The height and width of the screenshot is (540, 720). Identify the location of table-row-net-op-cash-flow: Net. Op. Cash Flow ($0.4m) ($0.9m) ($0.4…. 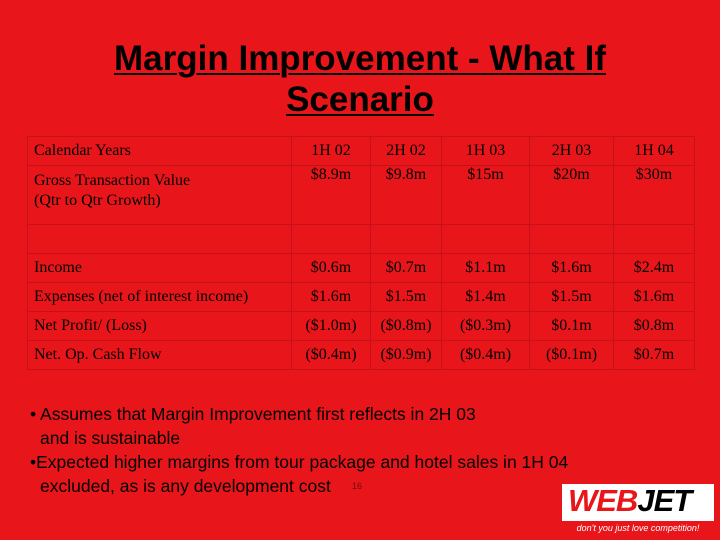
(361, 355).